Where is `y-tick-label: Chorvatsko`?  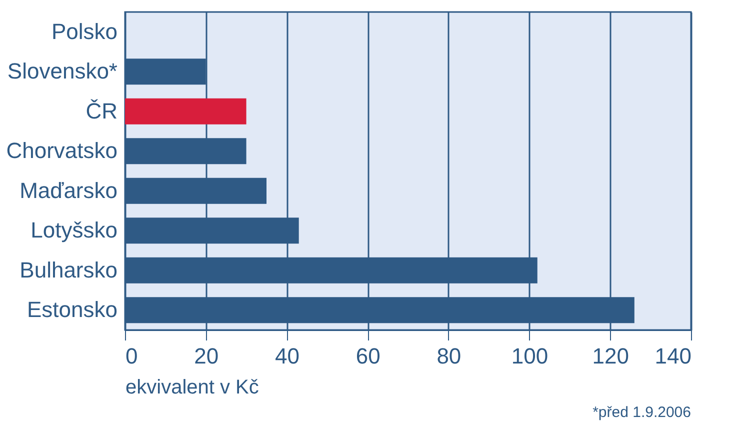 y-tick-label: Chorvatsko is located at coordinates (62, 151).